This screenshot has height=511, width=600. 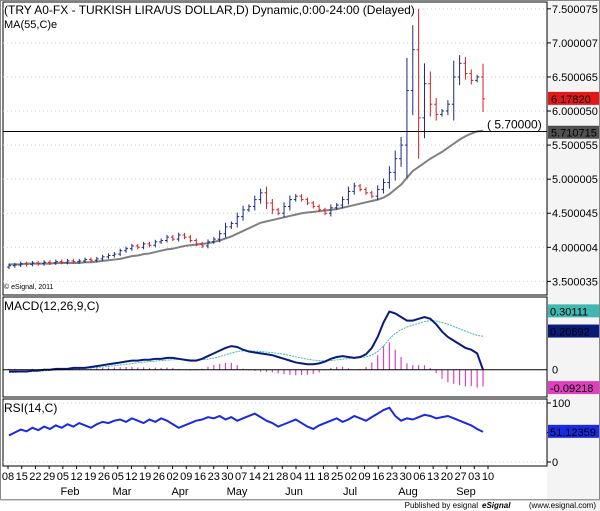 What do you see at coordinates (70, 492) in the screenshot?
I see `month-label: Feb` at bounding box center [70, 492].